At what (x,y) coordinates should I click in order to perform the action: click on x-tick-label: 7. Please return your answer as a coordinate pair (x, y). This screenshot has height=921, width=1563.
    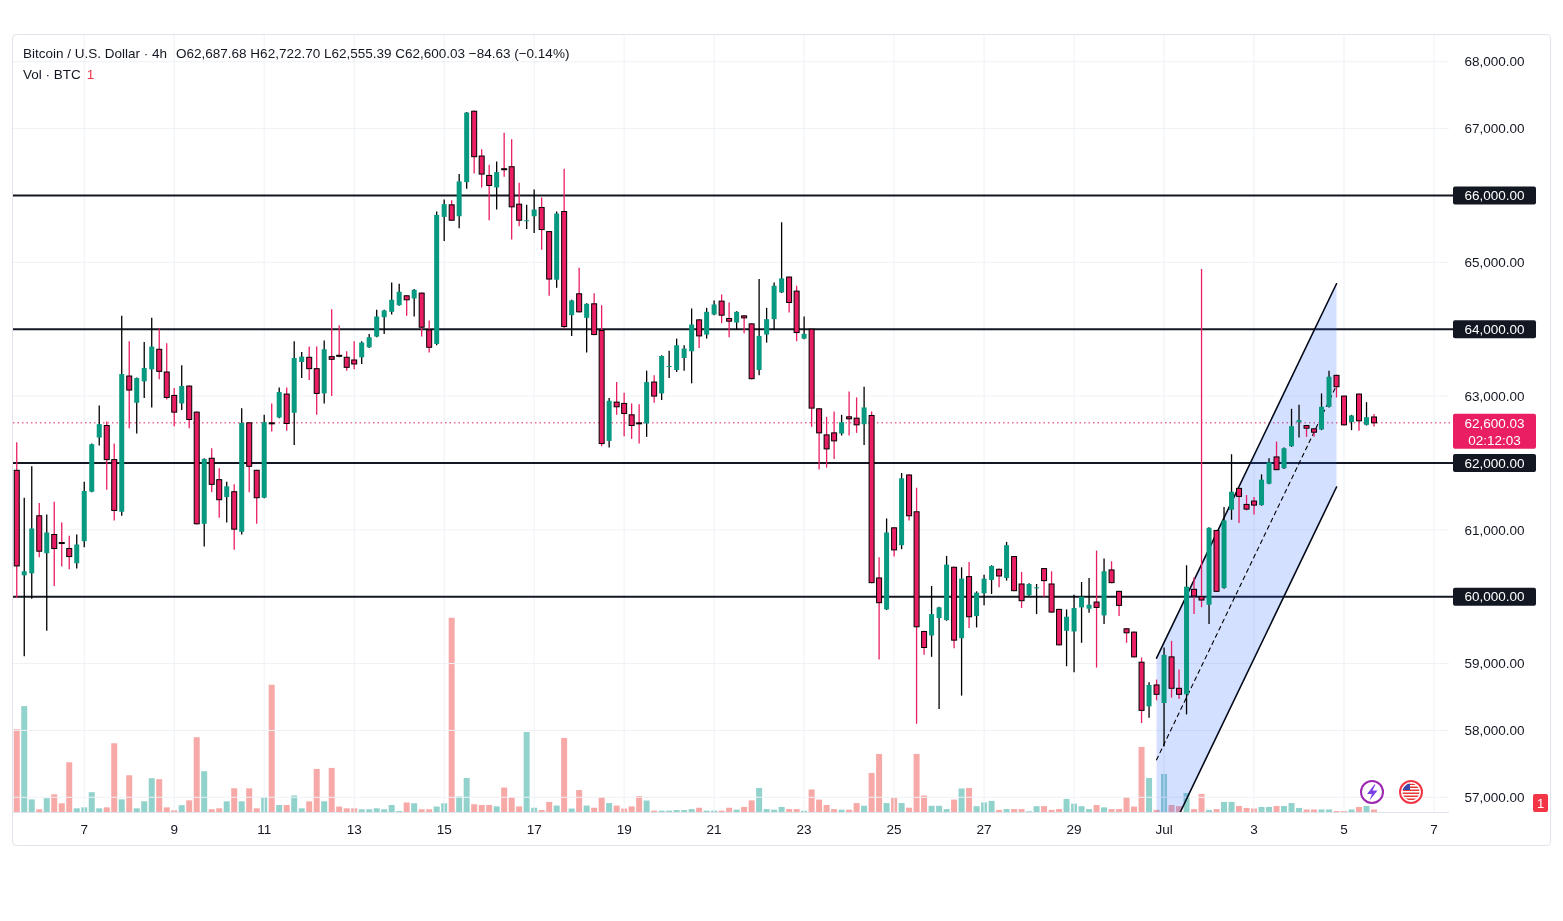
    Looking at the image, I should click on (1434, 829).